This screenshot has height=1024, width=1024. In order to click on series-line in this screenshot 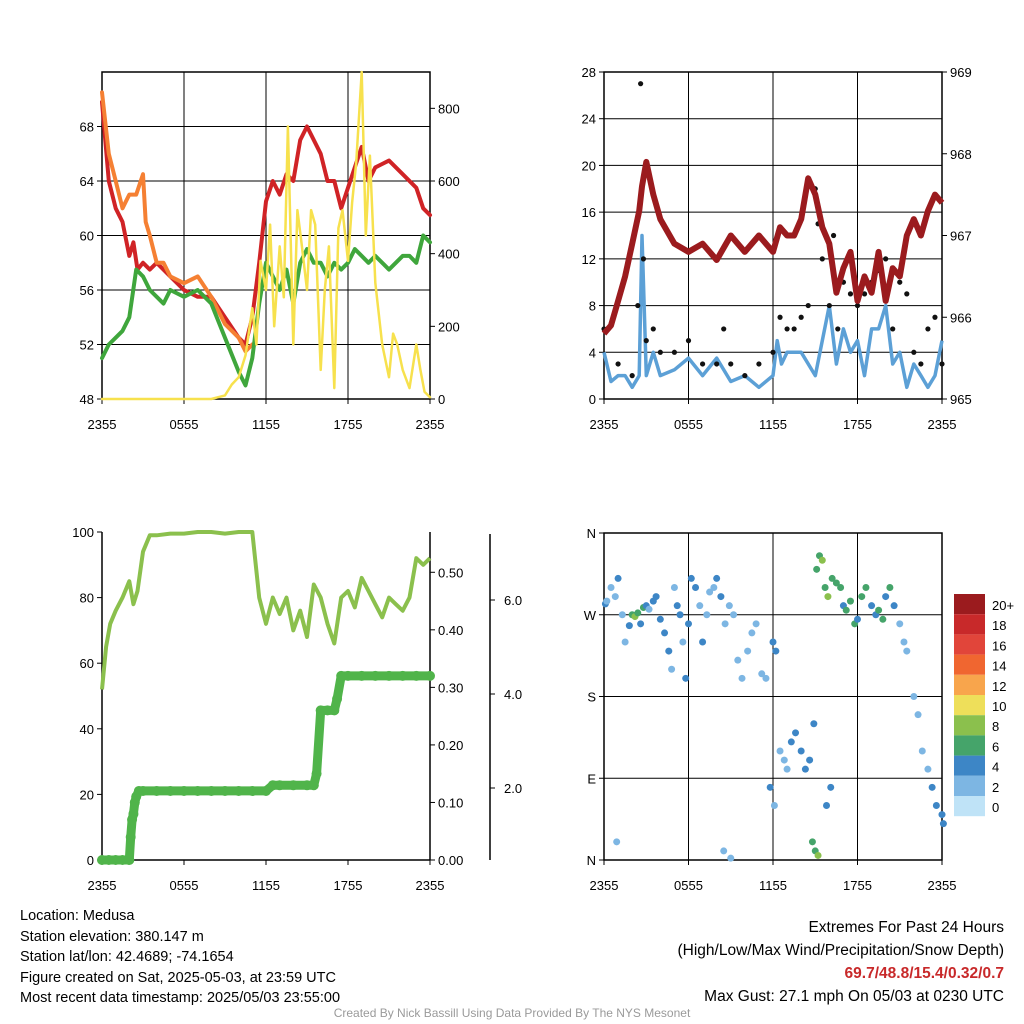, I will do `click(177, 222)`.